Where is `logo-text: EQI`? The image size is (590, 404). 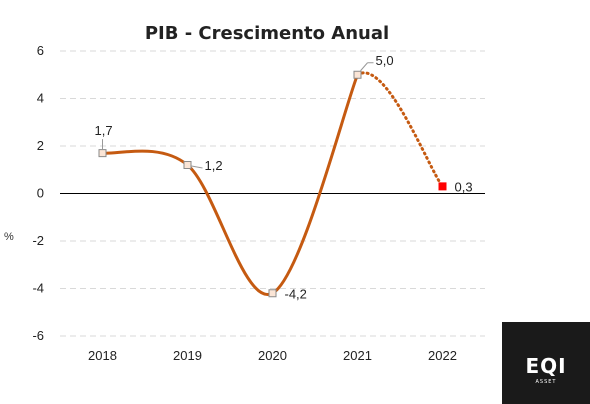
logo-text: EQI is located at coordinates (546, 366).